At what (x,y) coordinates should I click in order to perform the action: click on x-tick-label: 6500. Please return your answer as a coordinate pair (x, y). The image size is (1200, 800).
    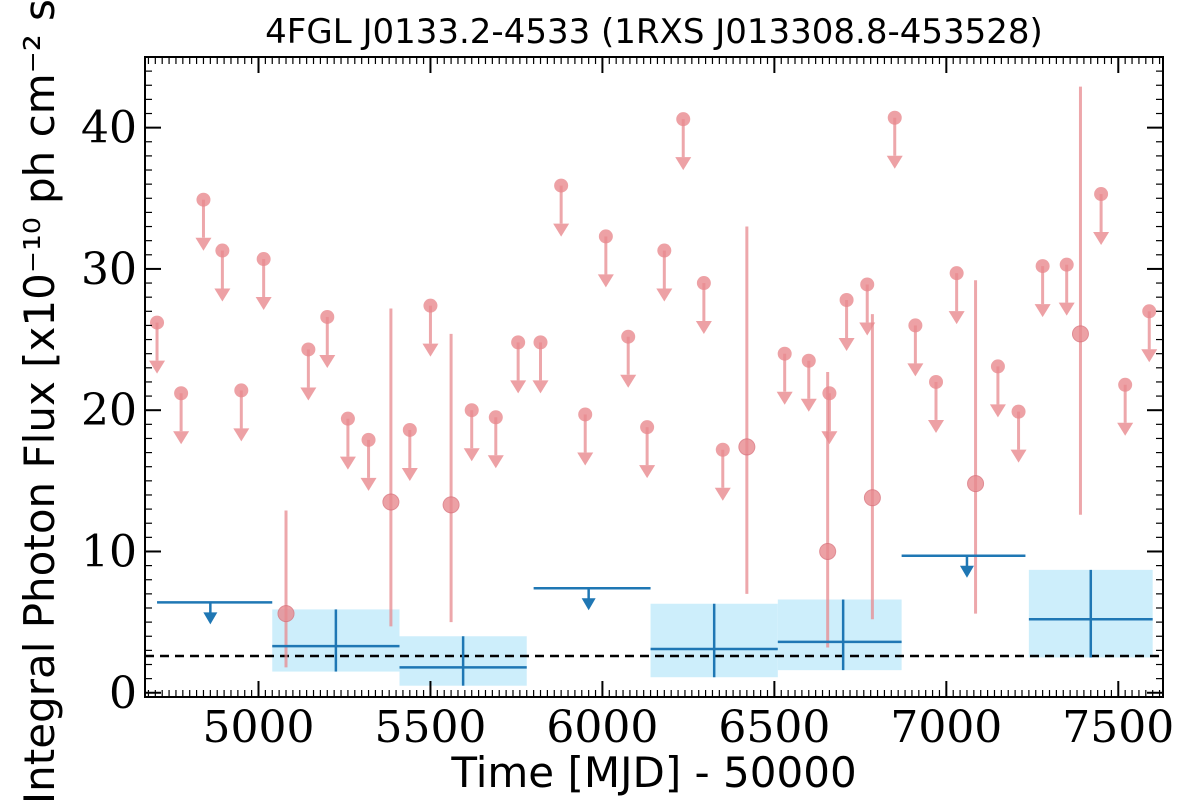
    Looking at the image, I should click on (774, 727).